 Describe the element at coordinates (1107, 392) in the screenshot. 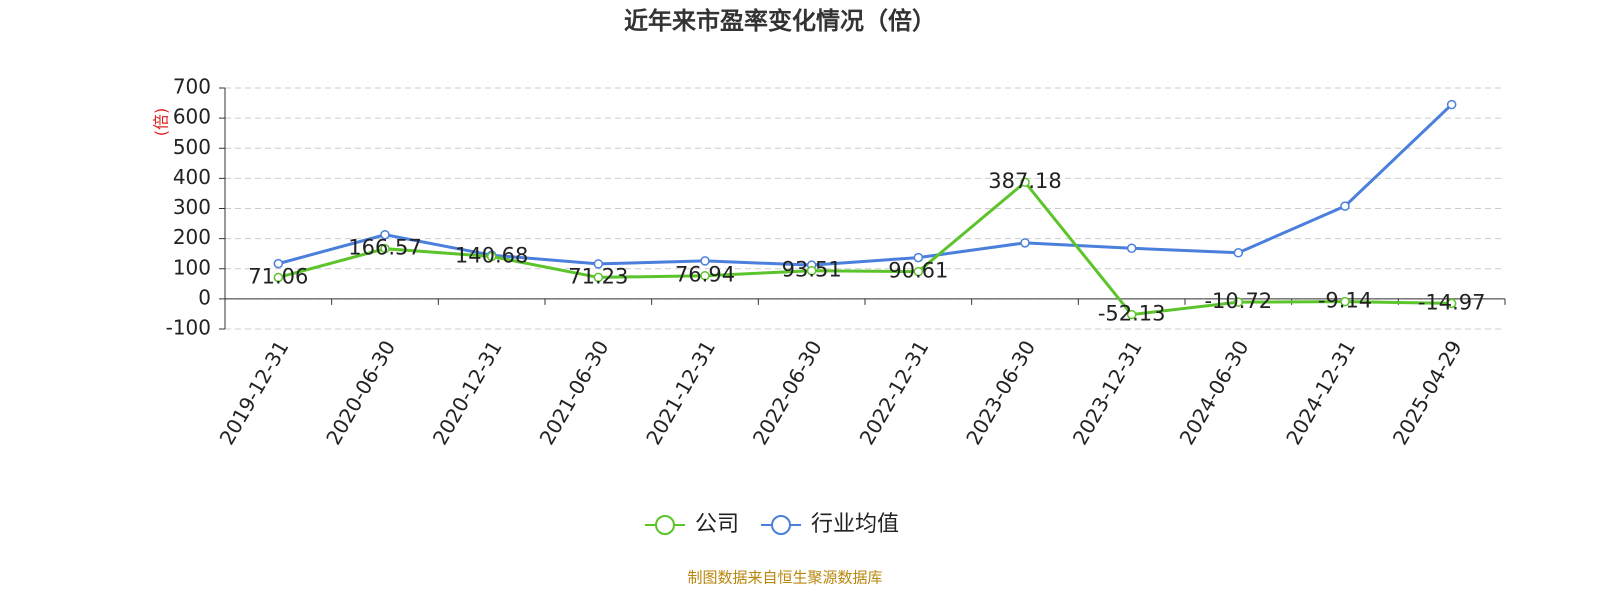

I see `x-tick-label: 2023-12-31` at that location.